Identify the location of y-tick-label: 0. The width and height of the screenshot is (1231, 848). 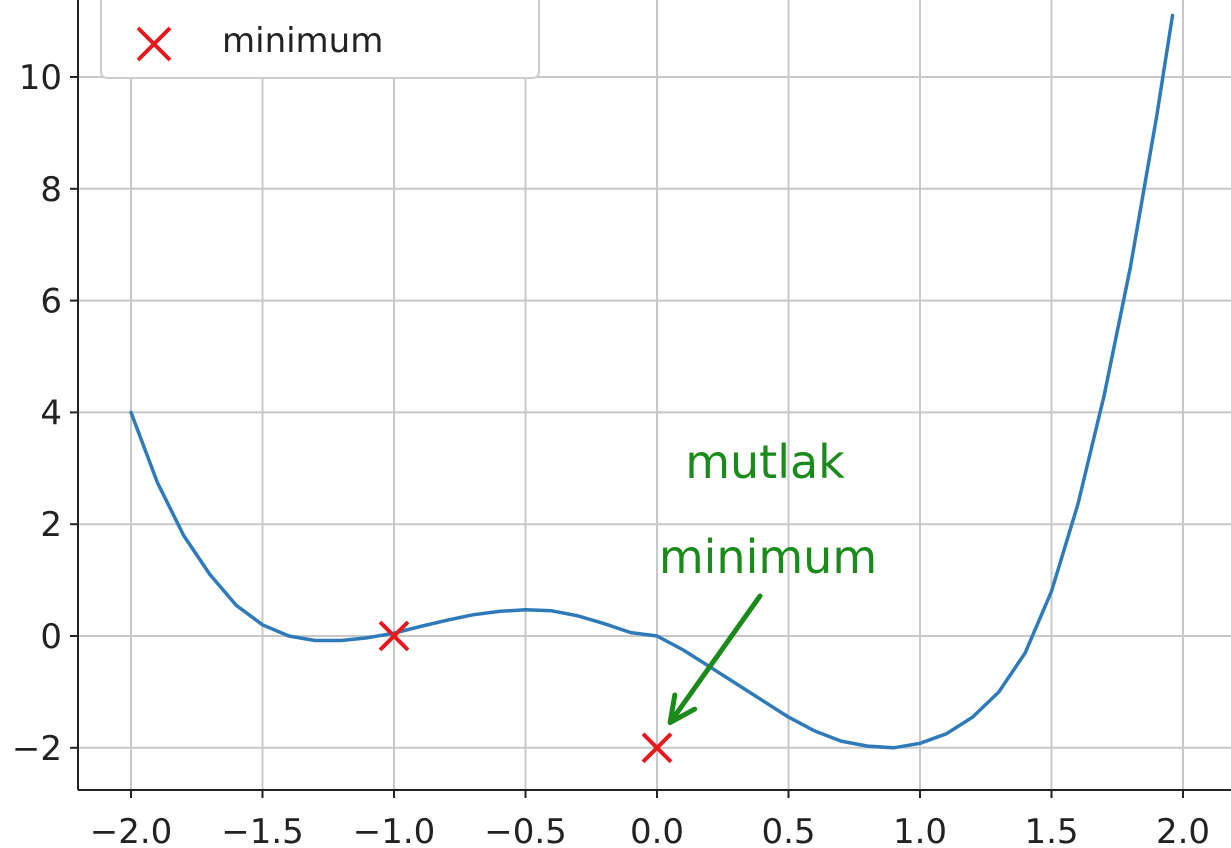
(51, 637).